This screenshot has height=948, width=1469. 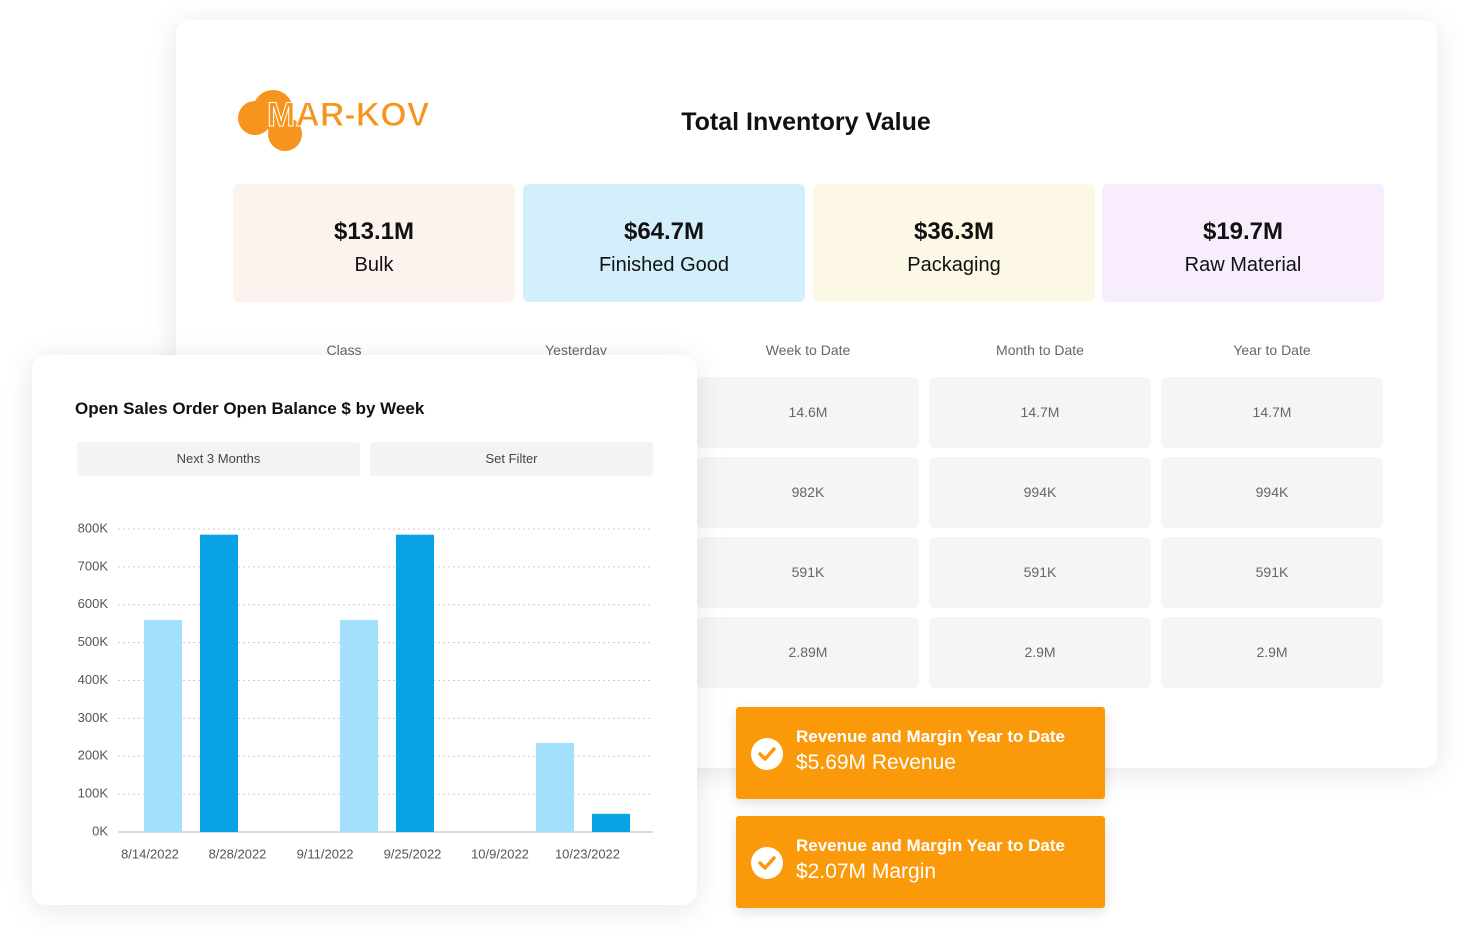 I want to click on notification-text: $2.07M Margin, so click(x=866, y=871).